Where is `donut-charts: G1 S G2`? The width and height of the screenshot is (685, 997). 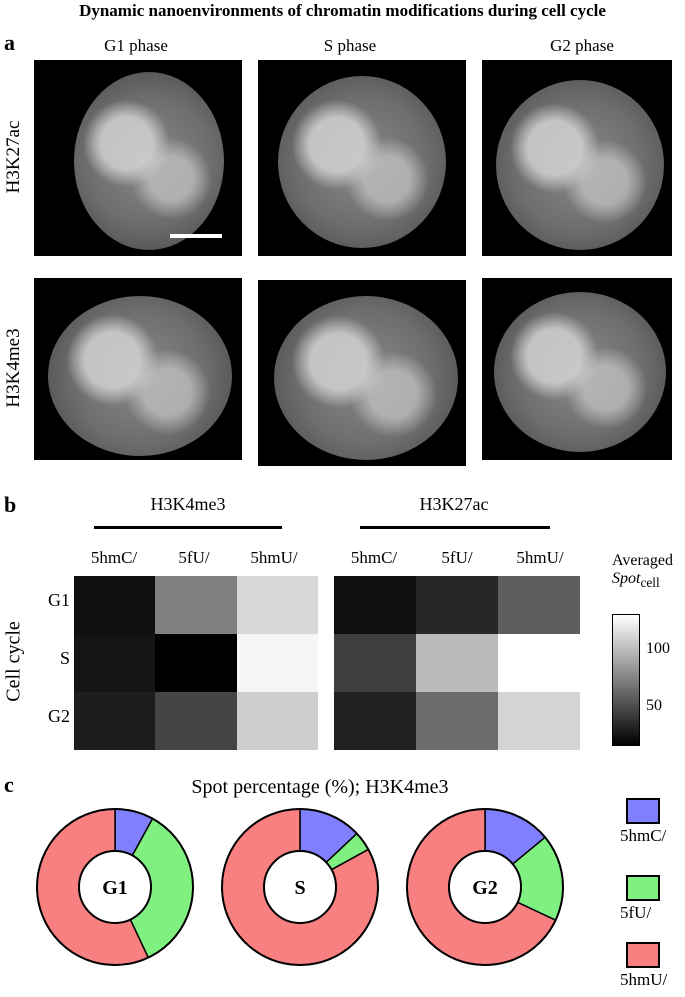
donut-charts: G1 S G2 is located at coordinates (300, 887).